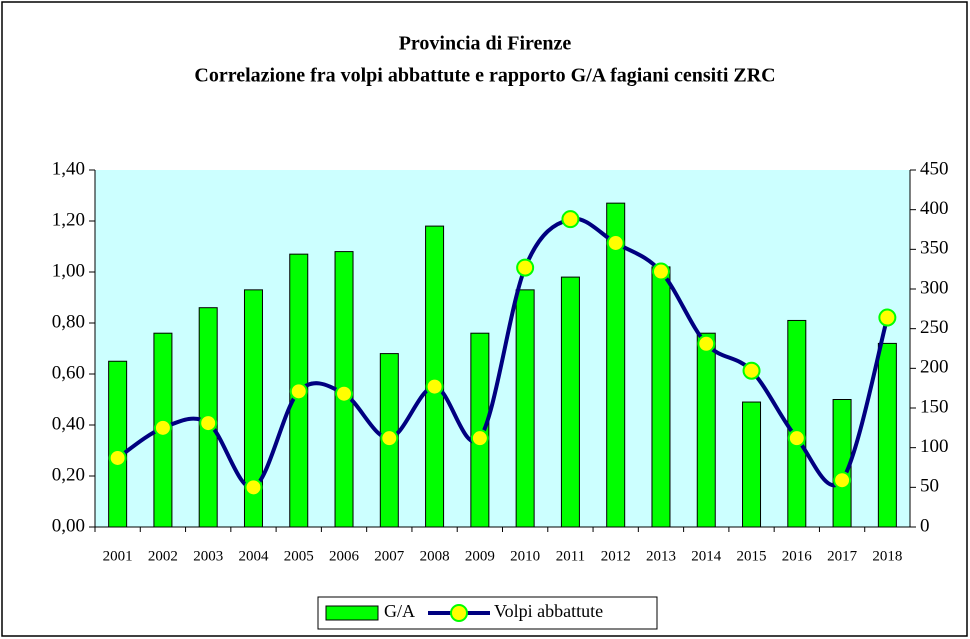 The height and width of the screenshot is (639, 970). I want to click on x-tick-label: 2007, so click(389, 556).